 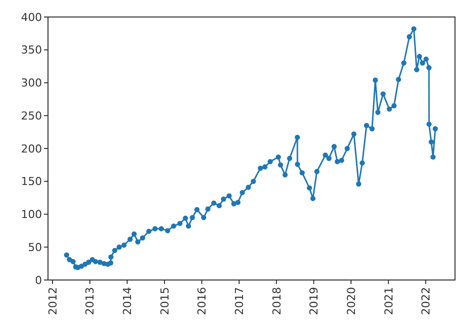 What do you see at coordinates (127, 301) in the screenshot?
I see `x-tick-label: 2014` at bounding box center [127, 301].